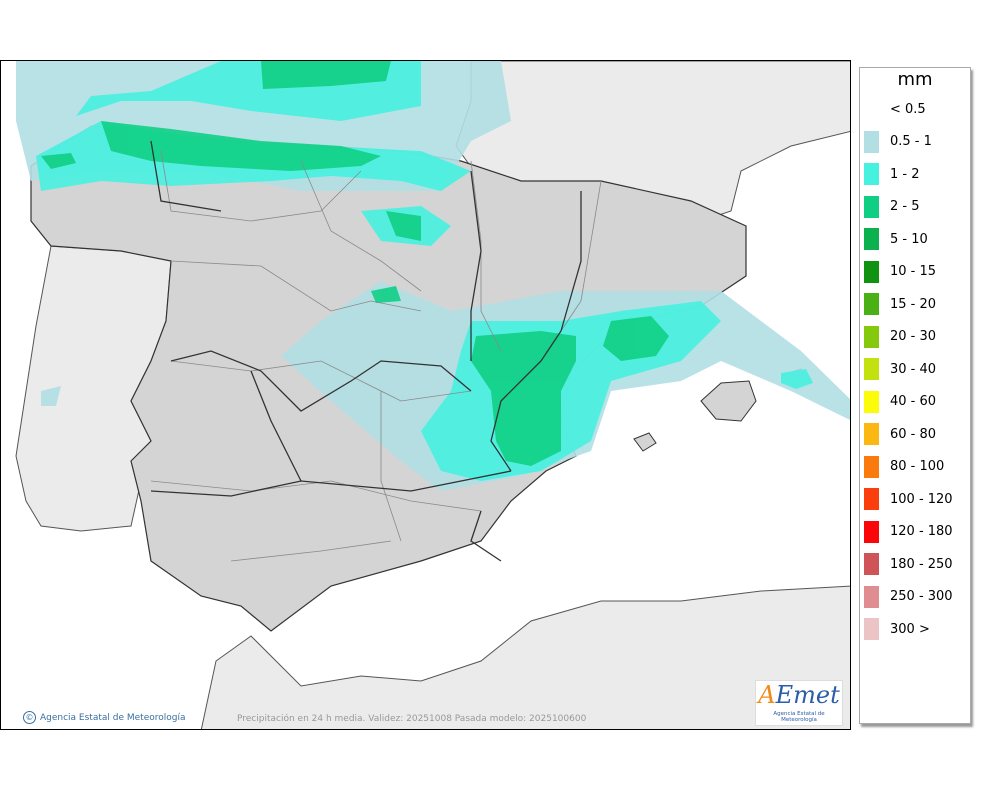  I want to click on aemet-logo-subtitle: Agencia Estatal de Meteorología, so click(799, 717).